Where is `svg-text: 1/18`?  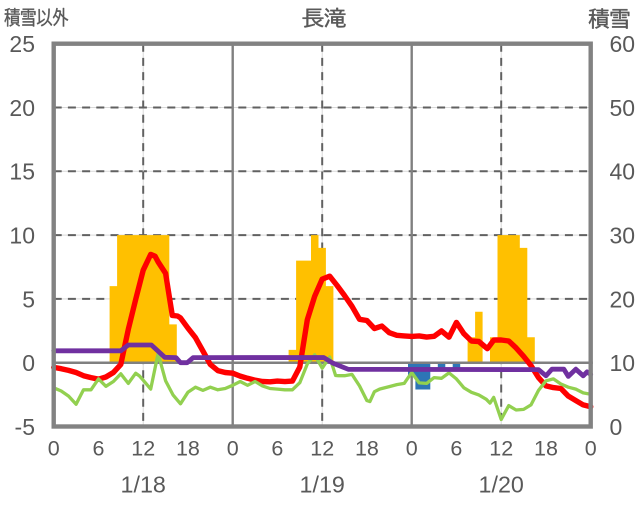 svg-text: 1/18 is located at coordinates (143, 484).